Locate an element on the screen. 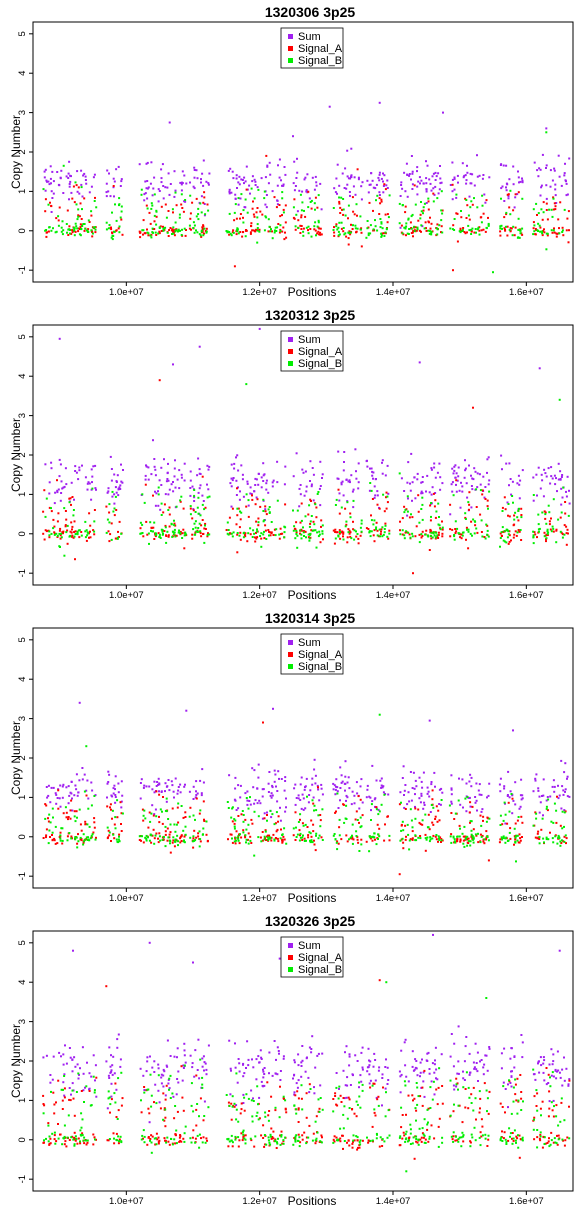 This screenshot has height=1211, width=582. y-tick-label: 2 is located at coordinates (22, 757).